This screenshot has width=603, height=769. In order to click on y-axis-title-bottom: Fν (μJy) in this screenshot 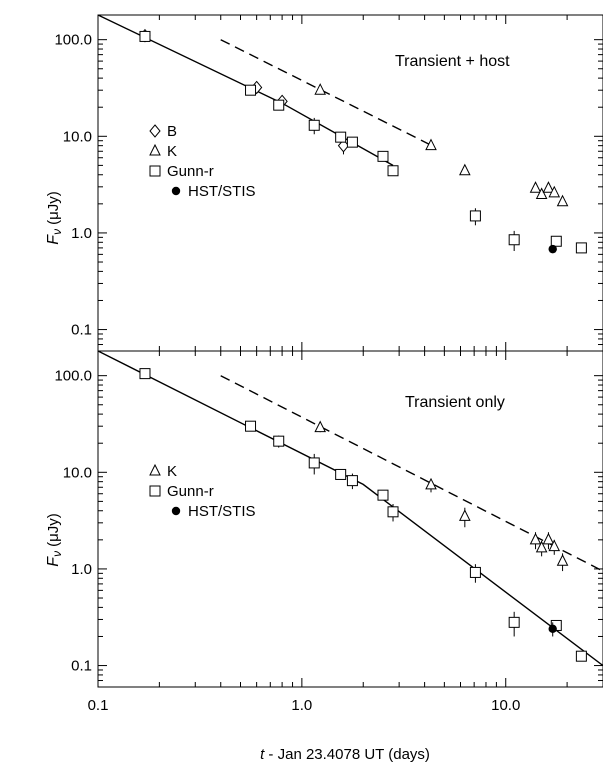, I will do `click(54, 539)`.